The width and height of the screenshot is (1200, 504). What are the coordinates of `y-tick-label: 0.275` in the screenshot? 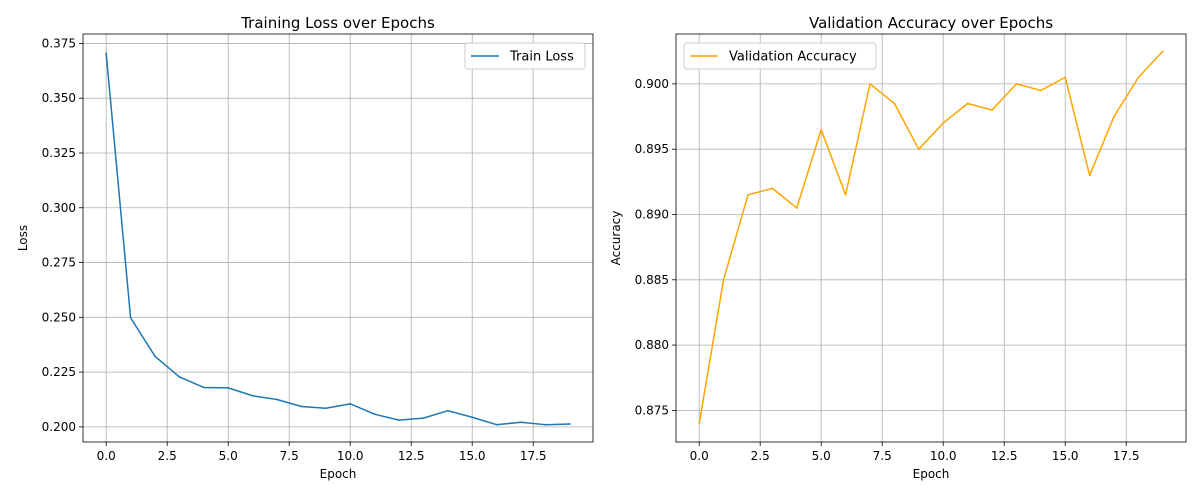 It's located at (59, 263).